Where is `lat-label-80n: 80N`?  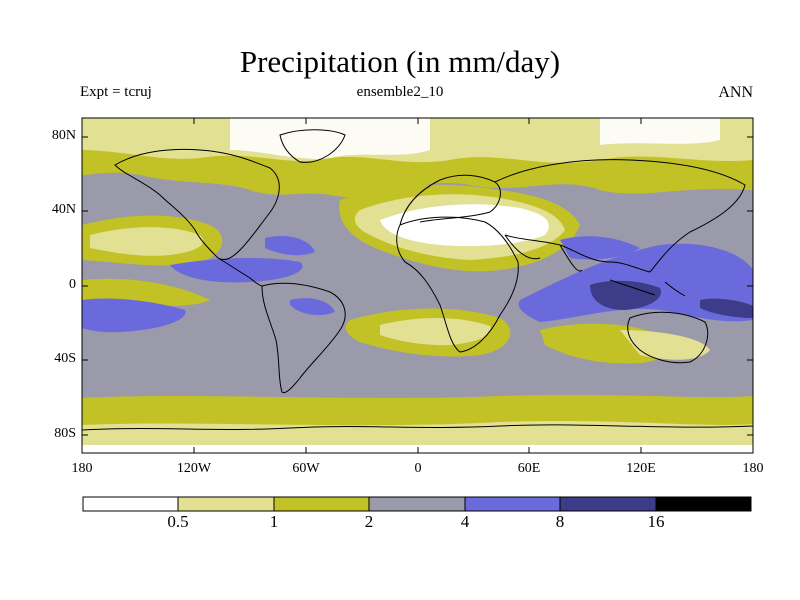 lat-label-80n: 80N is located at coordinates (63, 135).